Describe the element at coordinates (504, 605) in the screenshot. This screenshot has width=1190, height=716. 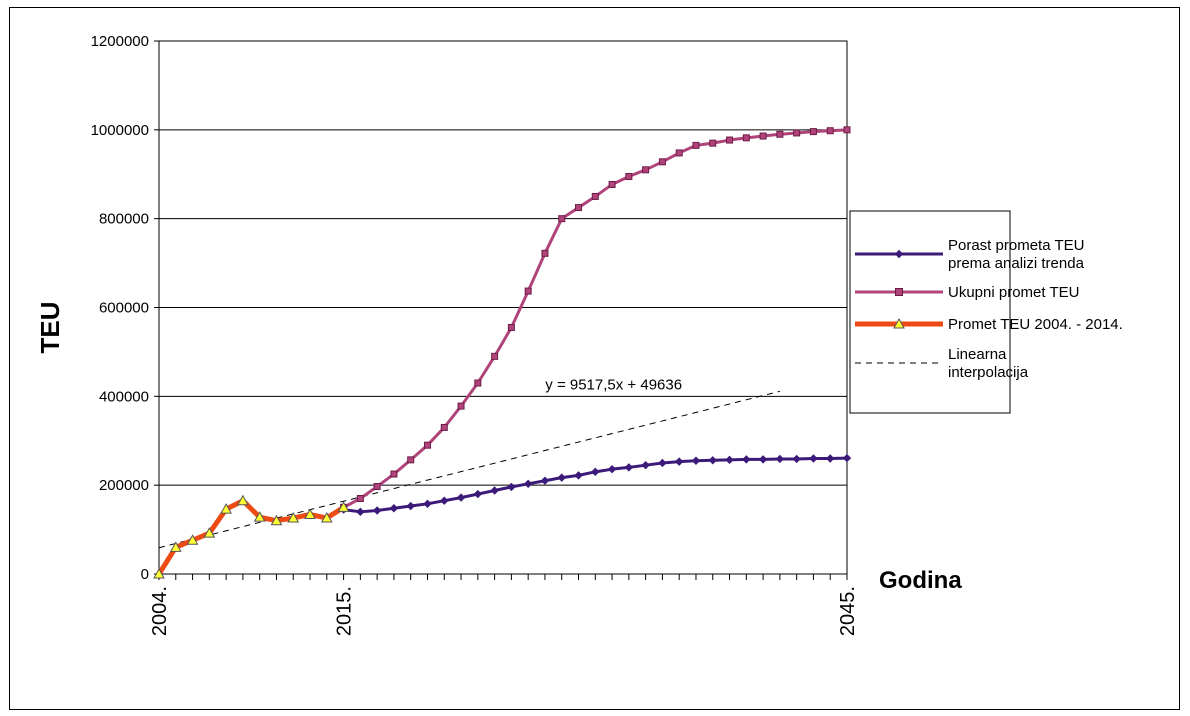
I see `x-axis-ticks: 2004. 2015. 2045.` at that location.